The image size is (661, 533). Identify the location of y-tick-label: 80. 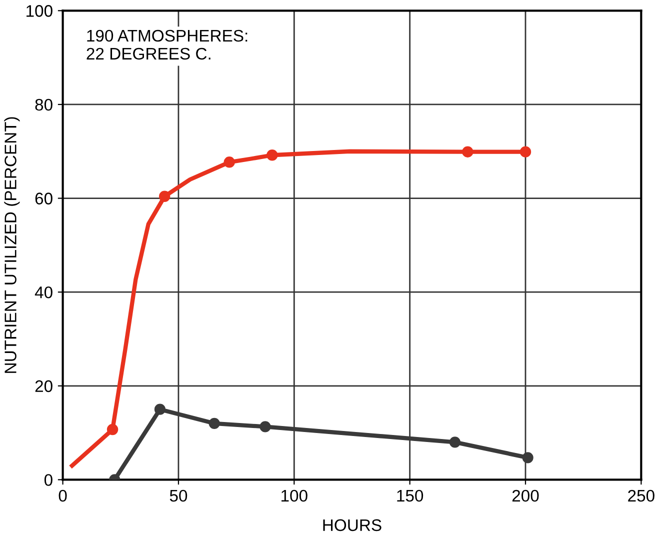
(43, 104).